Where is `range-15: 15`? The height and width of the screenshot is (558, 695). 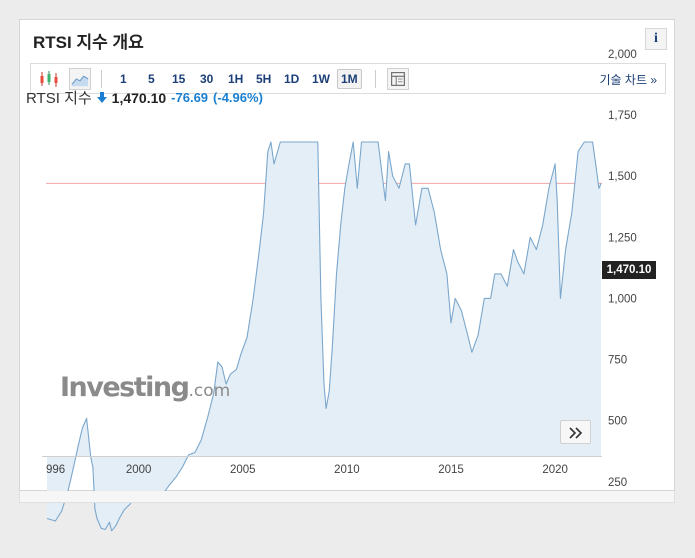 range-15: 15 is located at coordinates (179, 79).